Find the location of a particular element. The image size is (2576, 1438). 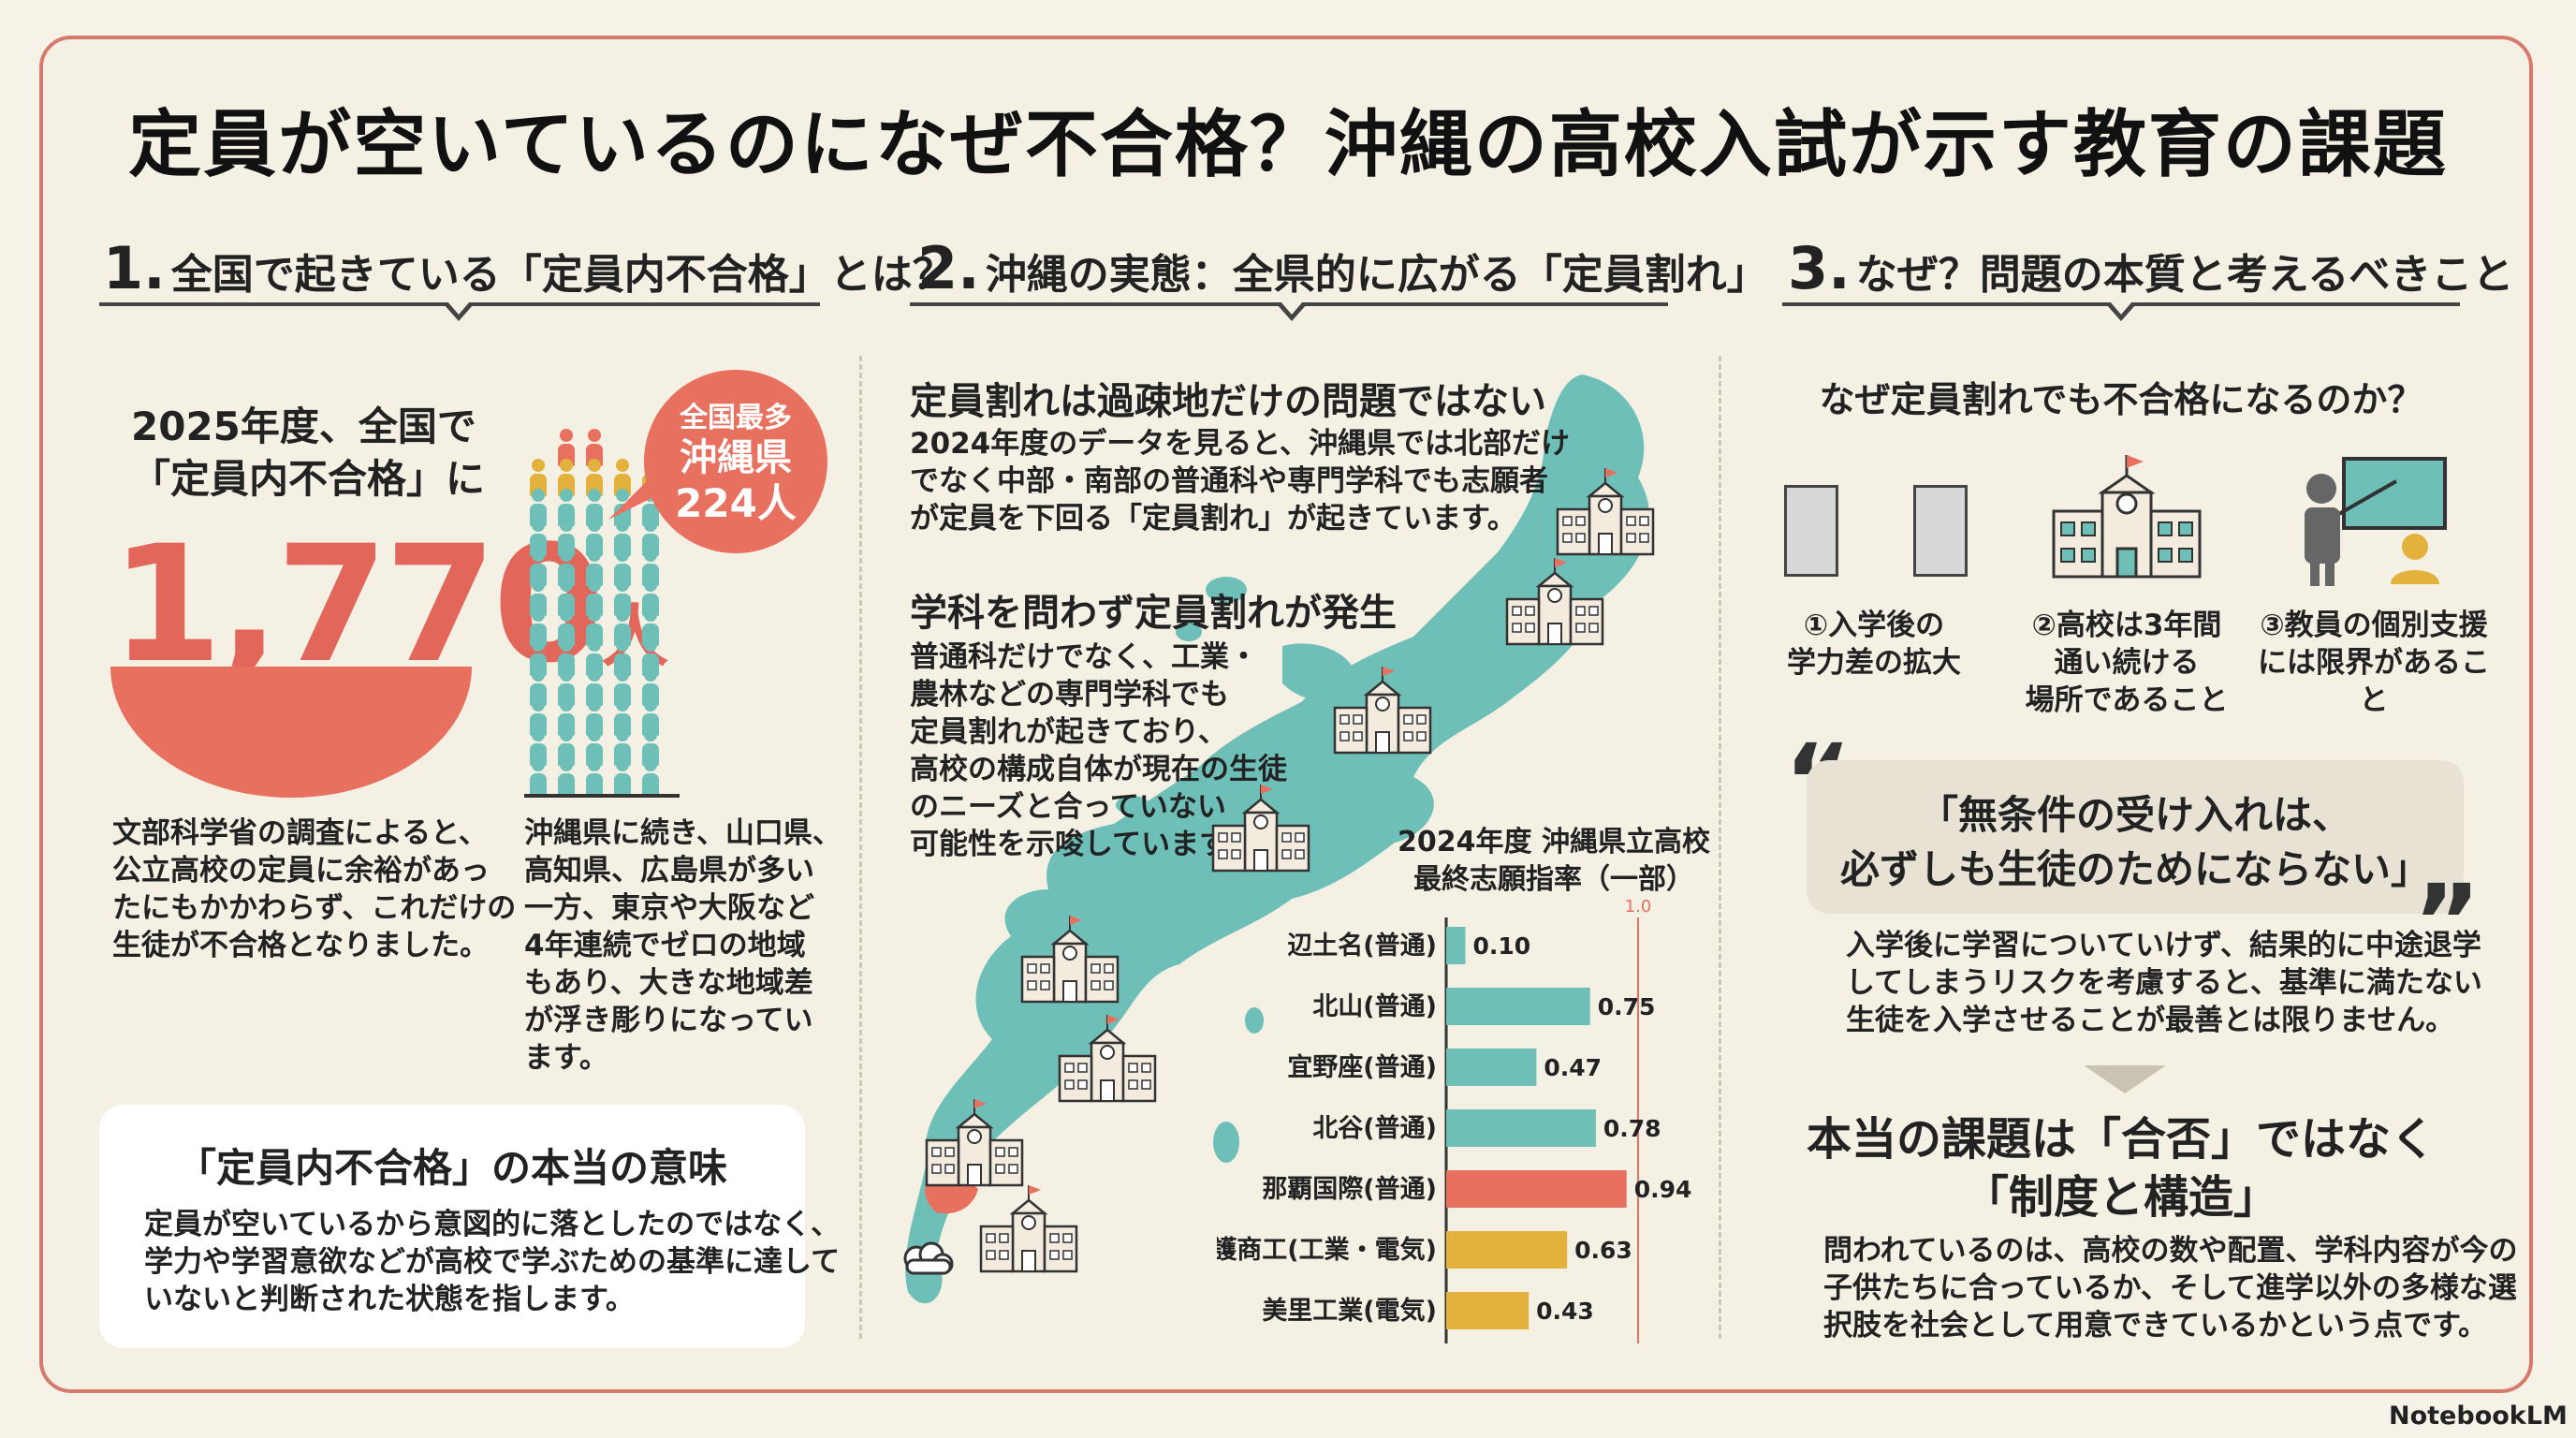

bar-category-label: 美里工業(電気) is located at coordinates (1349, 1311).